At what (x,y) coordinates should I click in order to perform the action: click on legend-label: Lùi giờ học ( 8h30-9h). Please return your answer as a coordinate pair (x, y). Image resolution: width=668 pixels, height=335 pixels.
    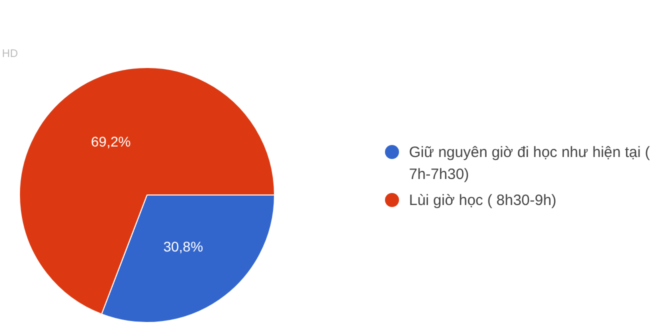
    Looking at the image, I should click on (482, 201).